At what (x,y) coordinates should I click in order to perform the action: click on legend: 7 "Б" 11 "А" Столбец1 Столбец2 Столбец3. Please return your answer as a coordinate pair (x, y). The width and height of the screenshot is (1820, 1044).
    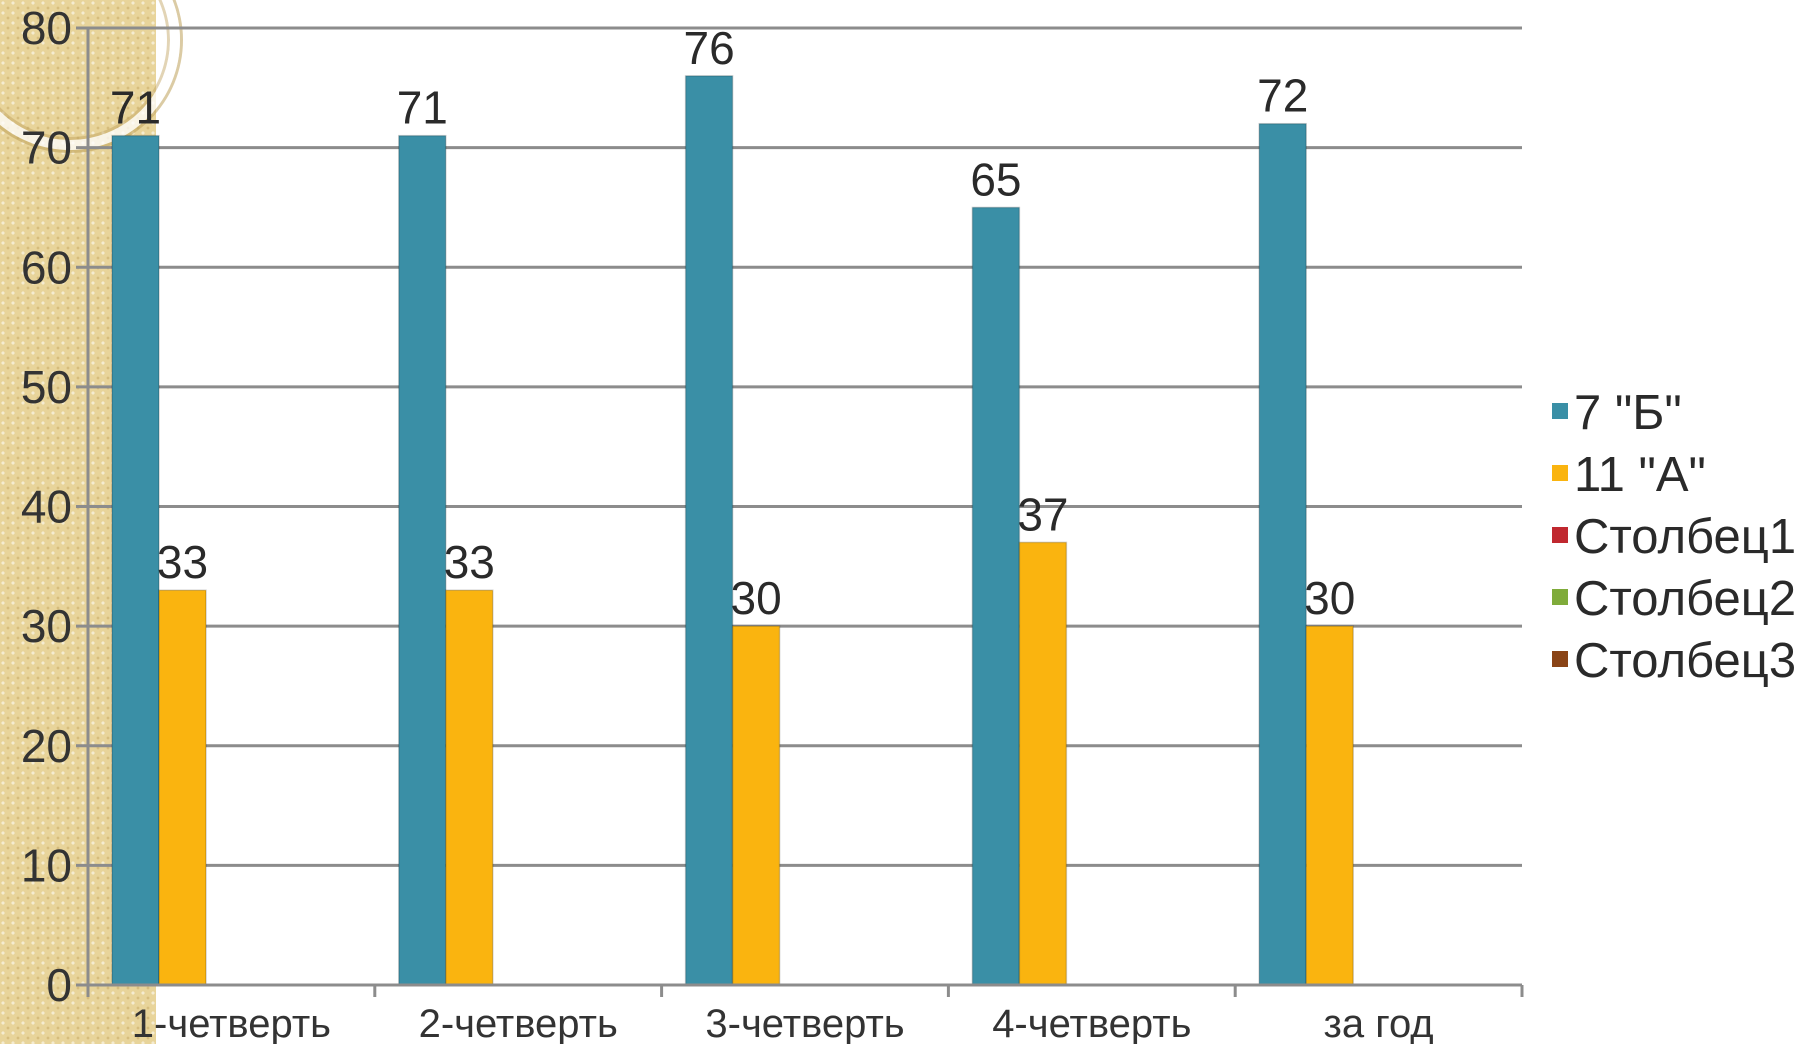
    Looking at the image, I should click on (1674, 537).